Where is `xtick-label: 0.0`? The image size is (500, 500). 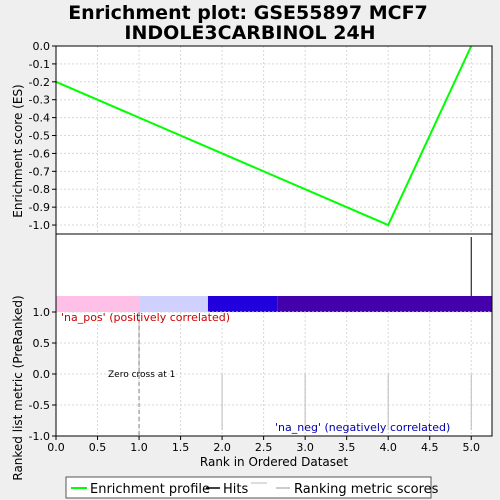
xtick-label: 0.0 is located at coordinates (56, 447).